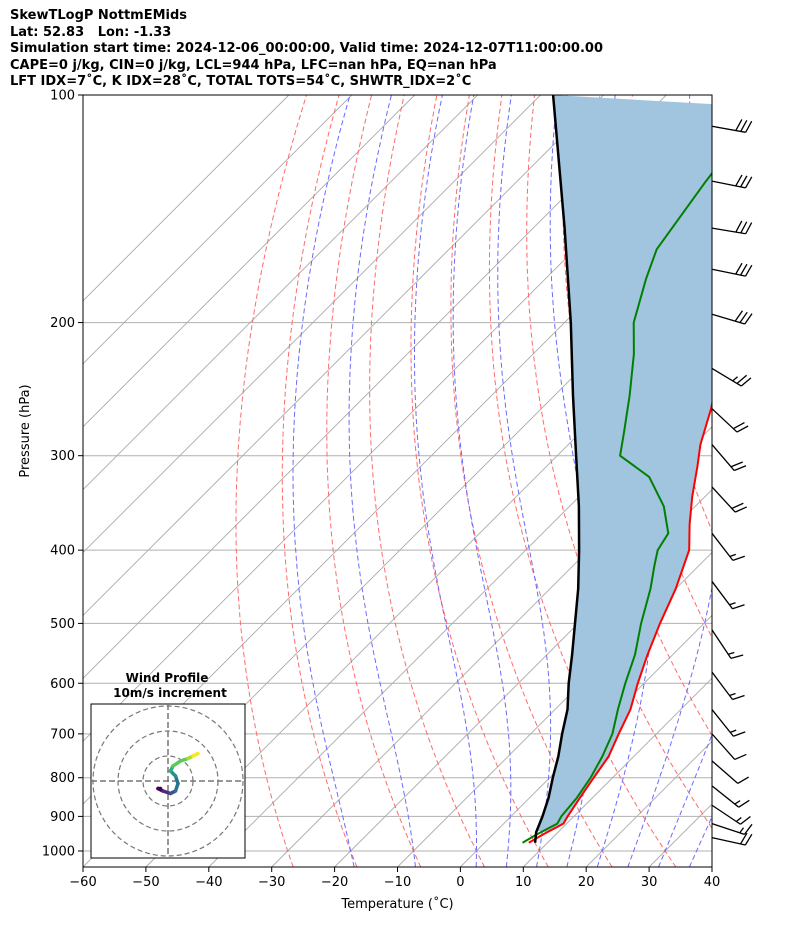 Image resolution: width=794 pixels, height=937 pixels. Describe the element at coordinates (145, 882) in the screenshot. I see `x-tick-label: −50` at that location.